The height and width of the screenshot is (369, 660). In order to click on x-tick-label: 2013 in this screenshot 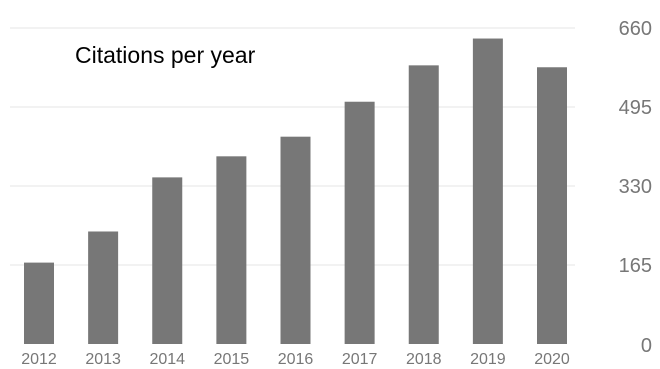, I will do `click(103, 359)`.